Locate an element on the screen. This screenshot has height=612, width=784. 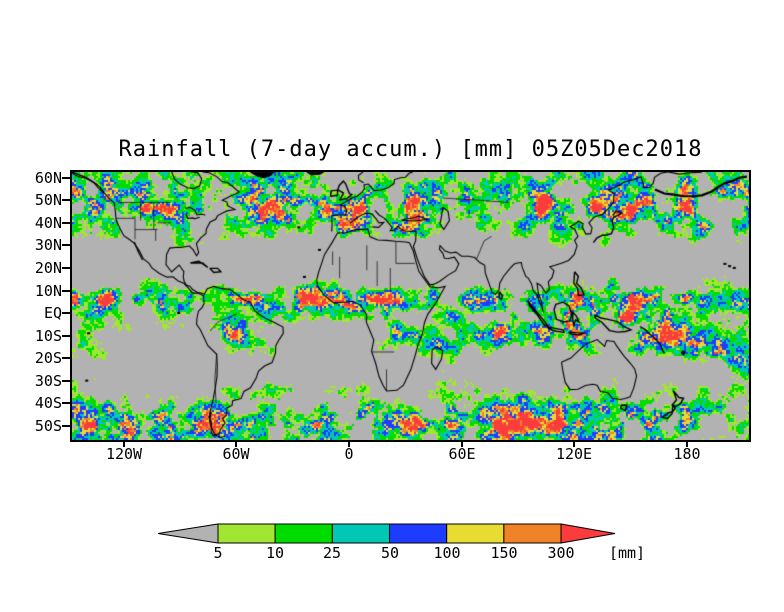
lat-label-30s: 30S is located at coordinates (48, 381).